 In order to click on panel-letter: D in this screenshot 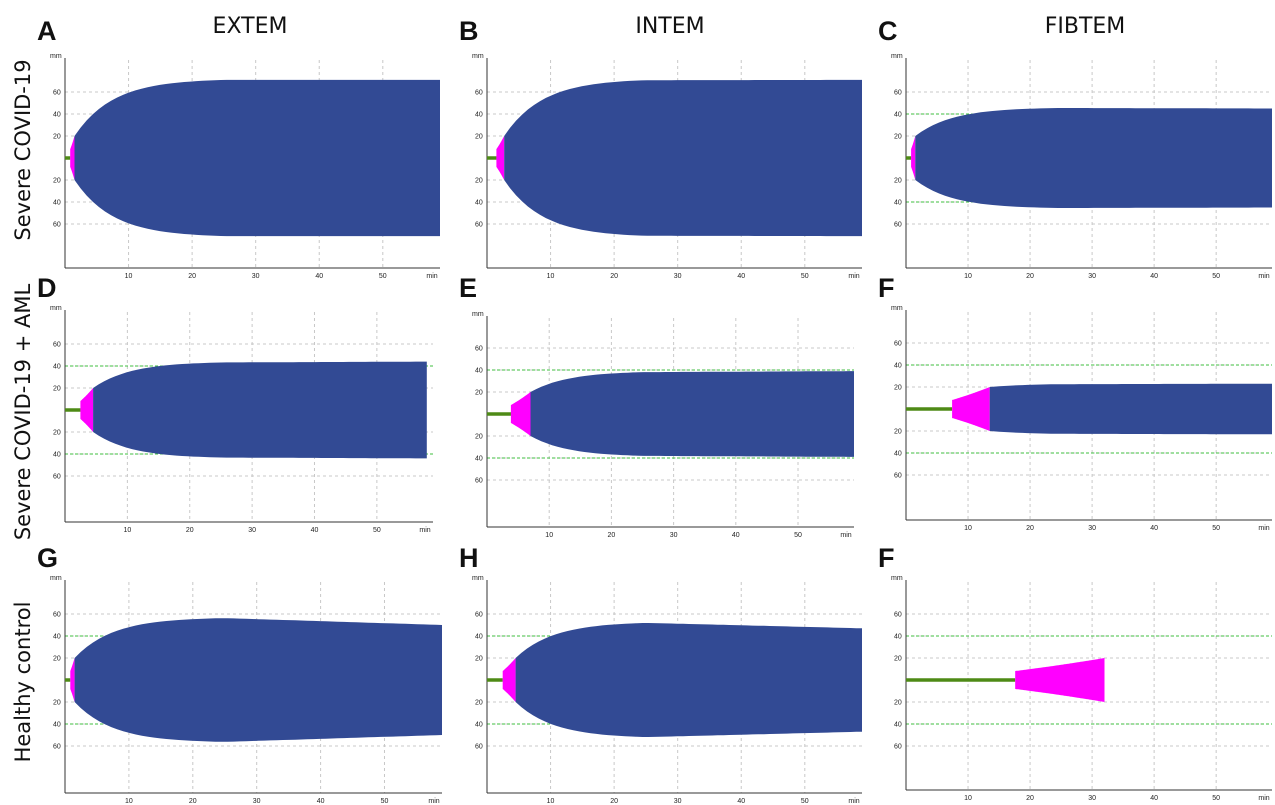, I will do `click(47, 288)`.